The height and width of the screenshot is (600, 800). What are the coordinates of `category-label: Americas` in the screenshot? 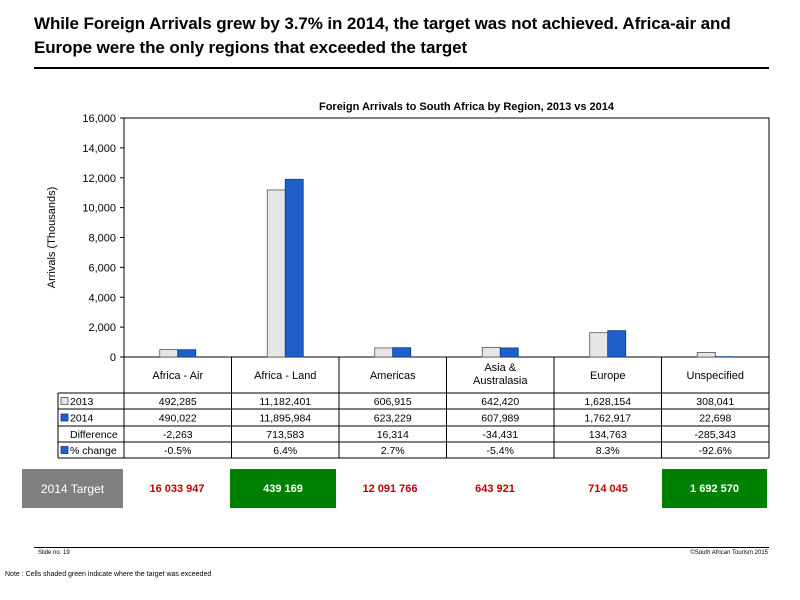 It's located at (393, 376).